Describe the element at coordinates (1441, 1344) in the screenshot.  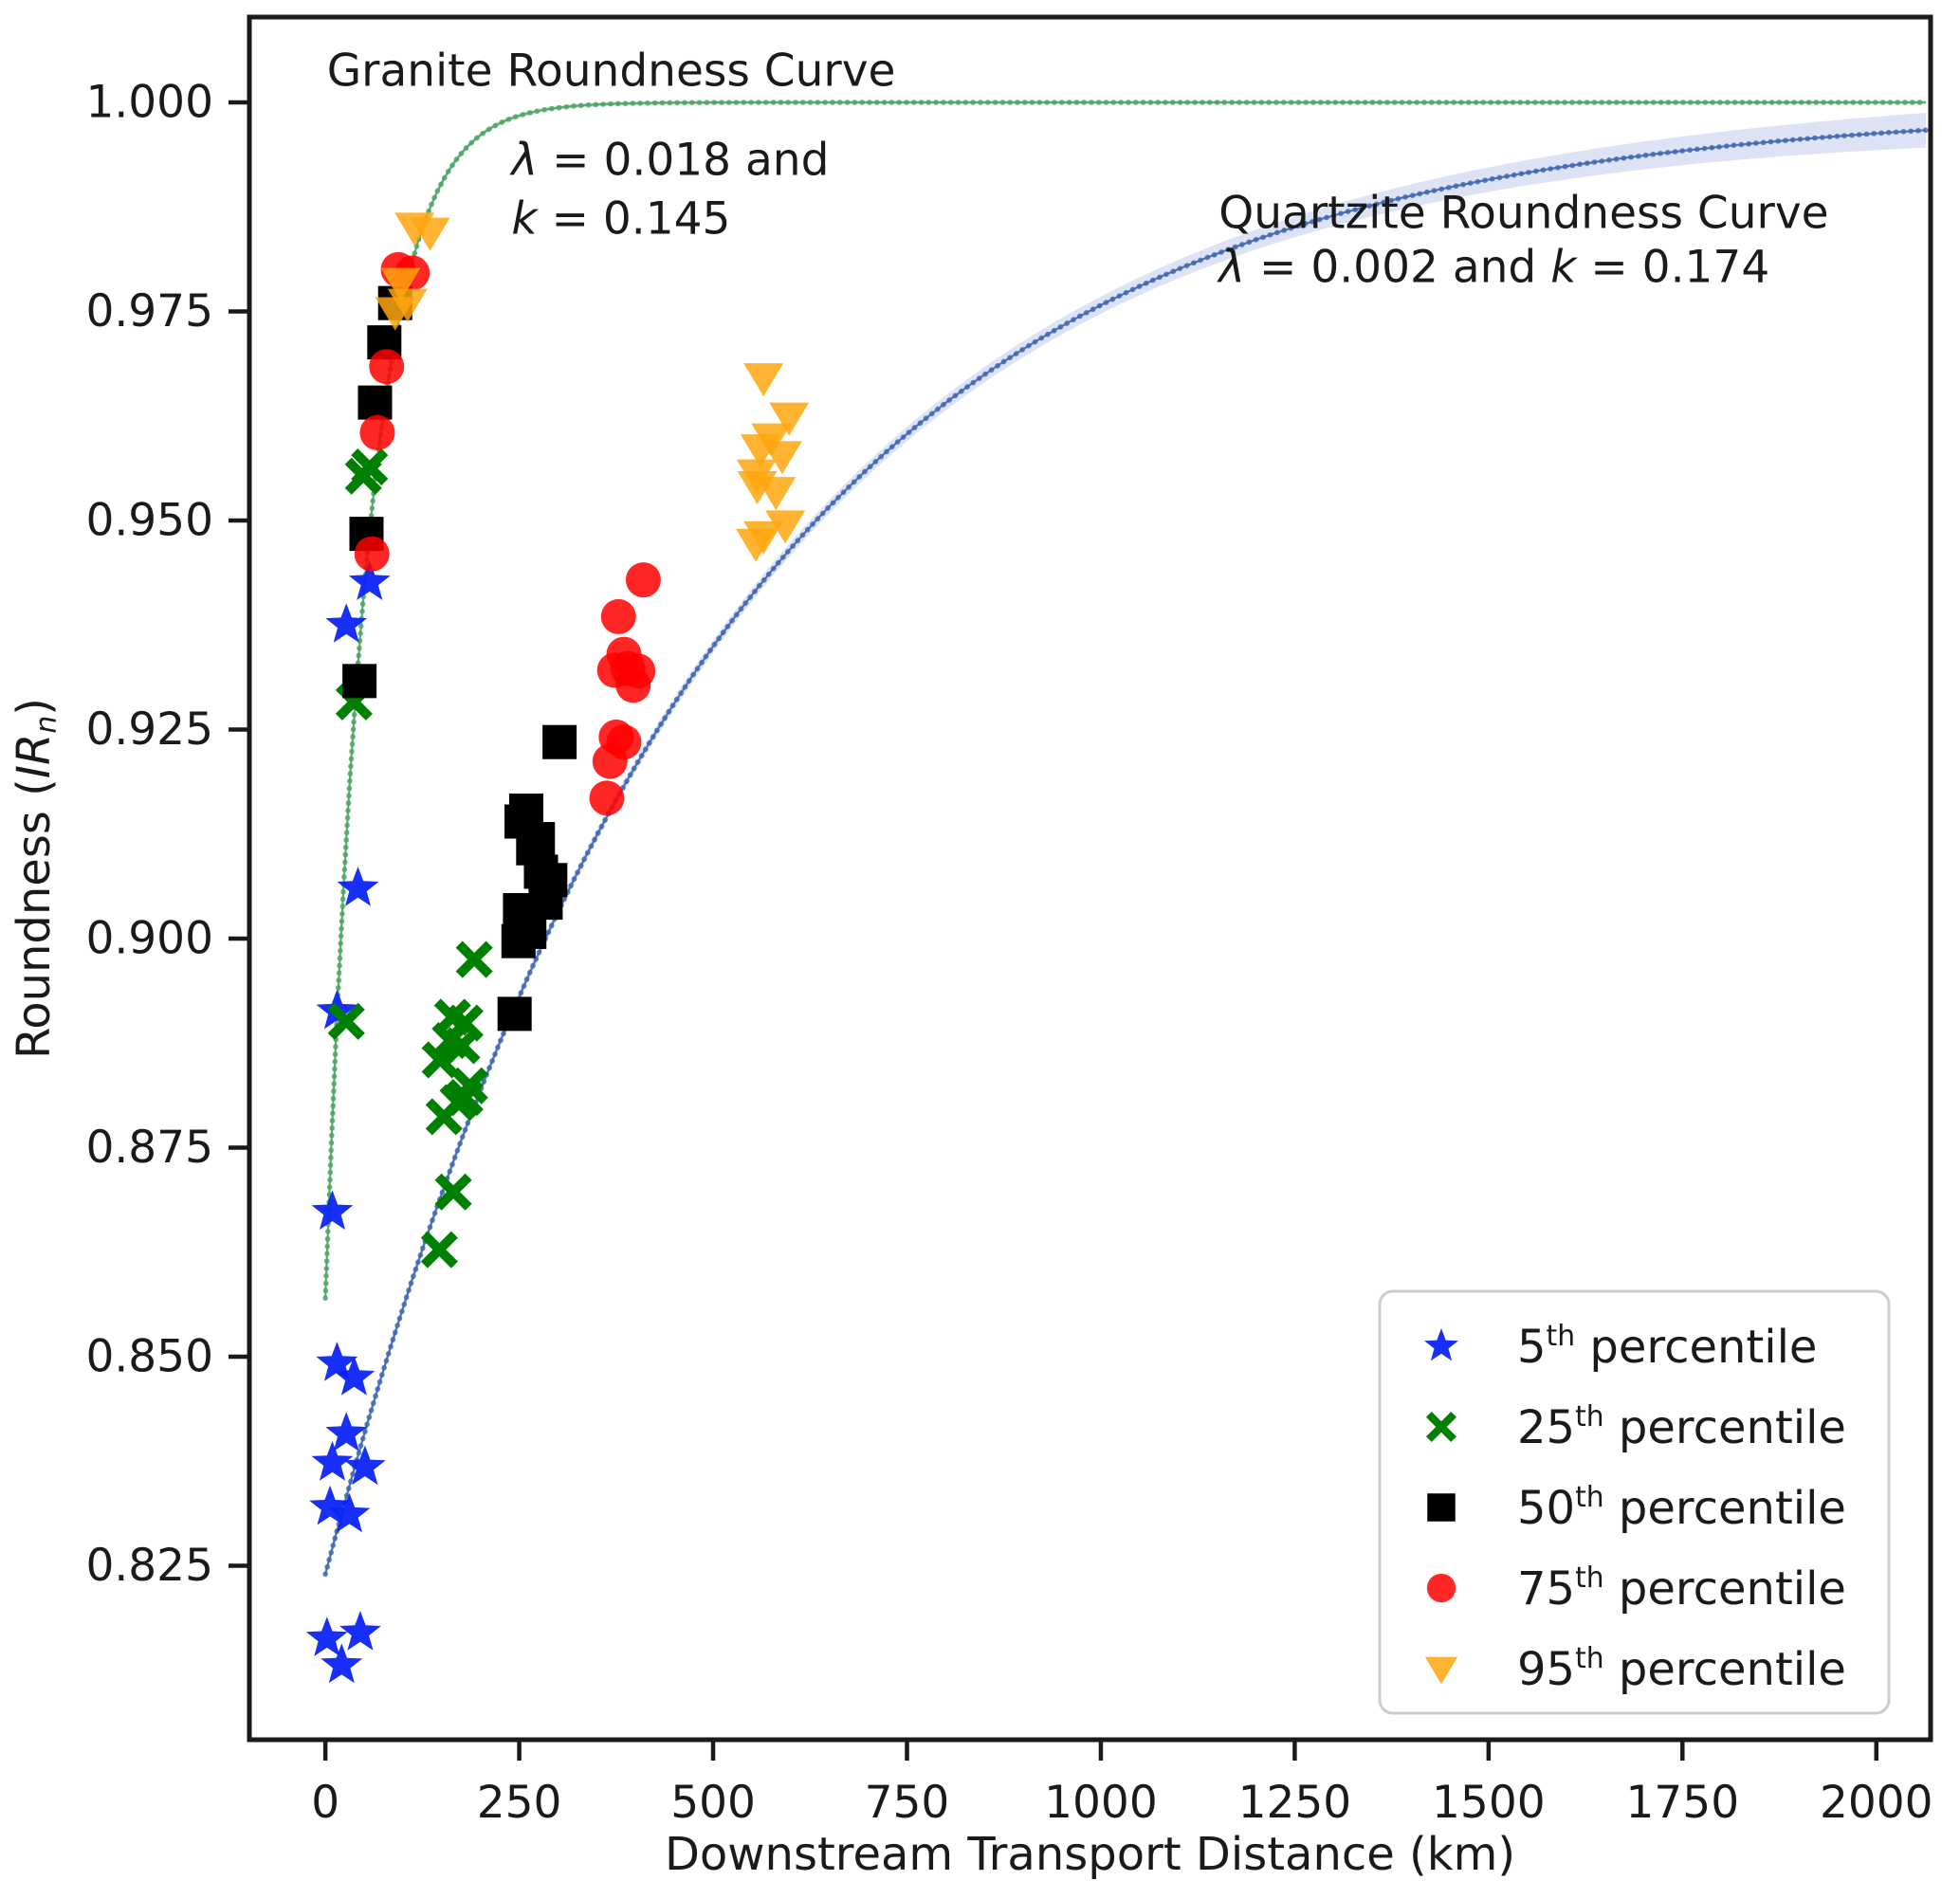
I see `legend-marker-star` at that location.